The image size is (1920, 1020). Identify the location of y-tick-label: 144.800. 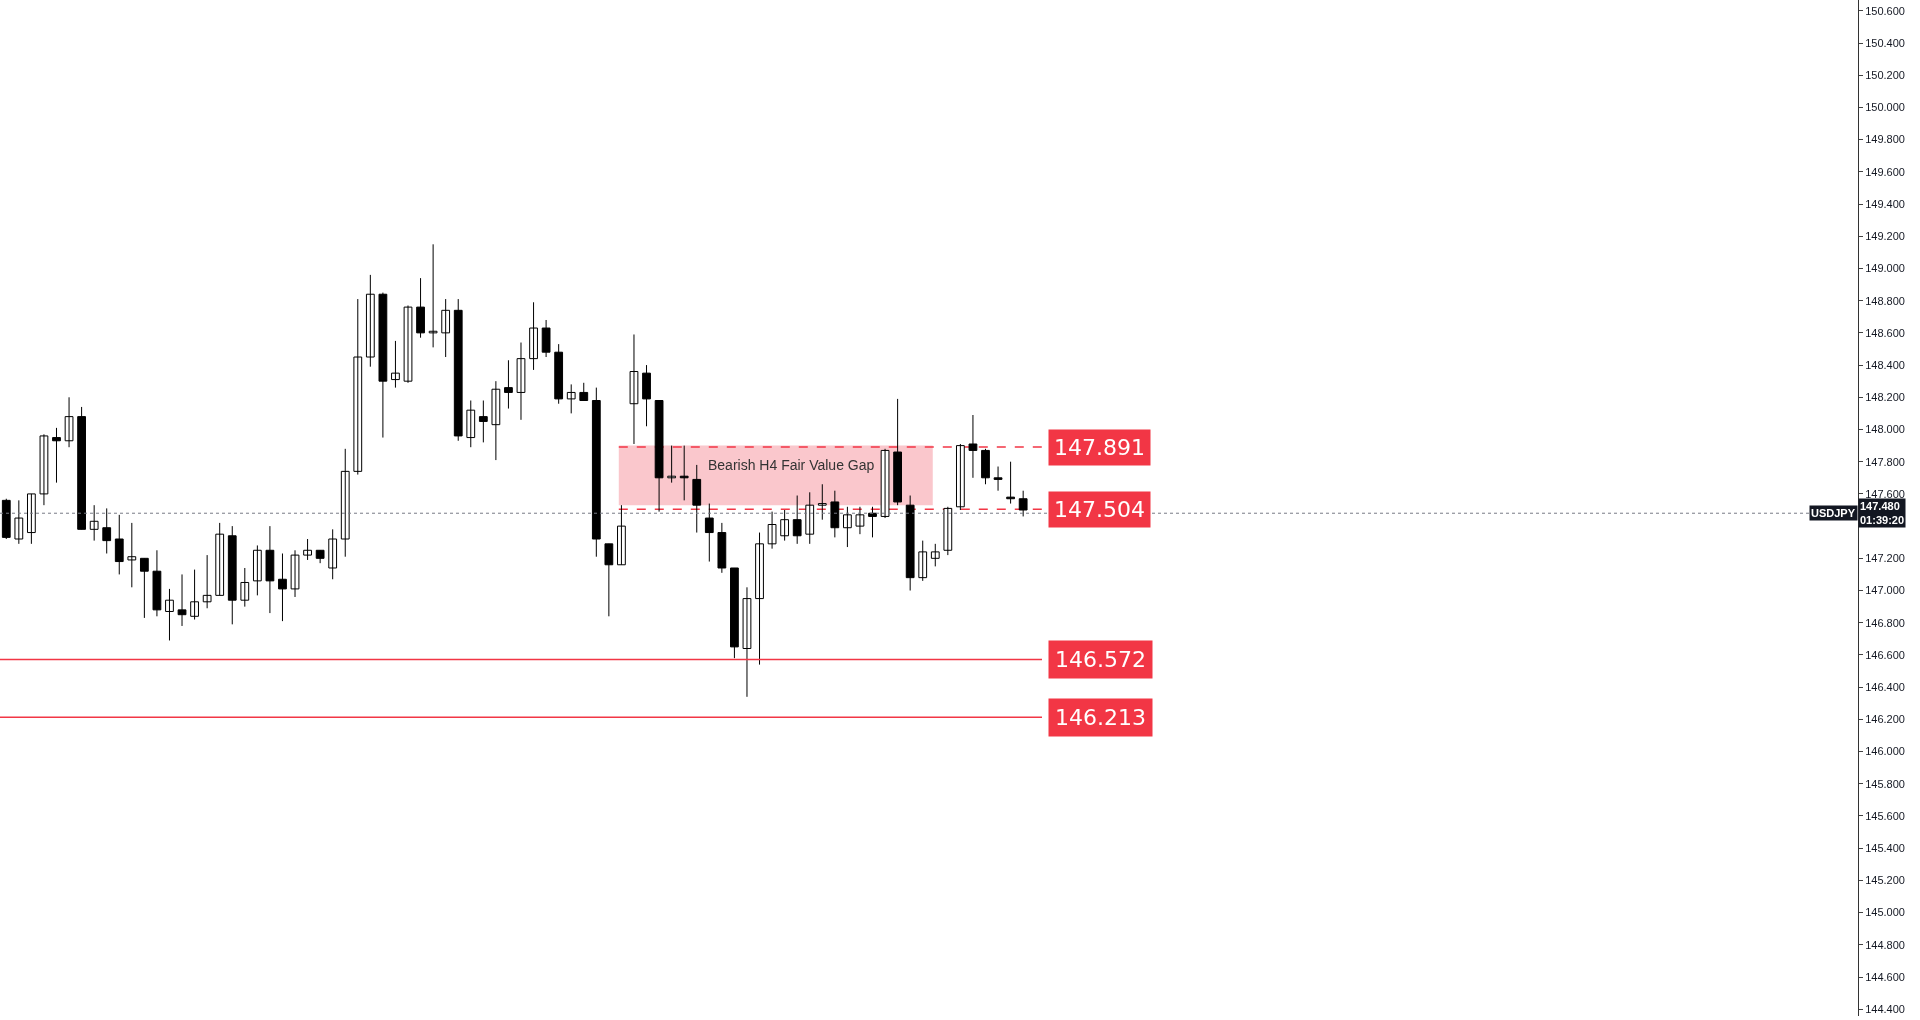
(1885, 944).